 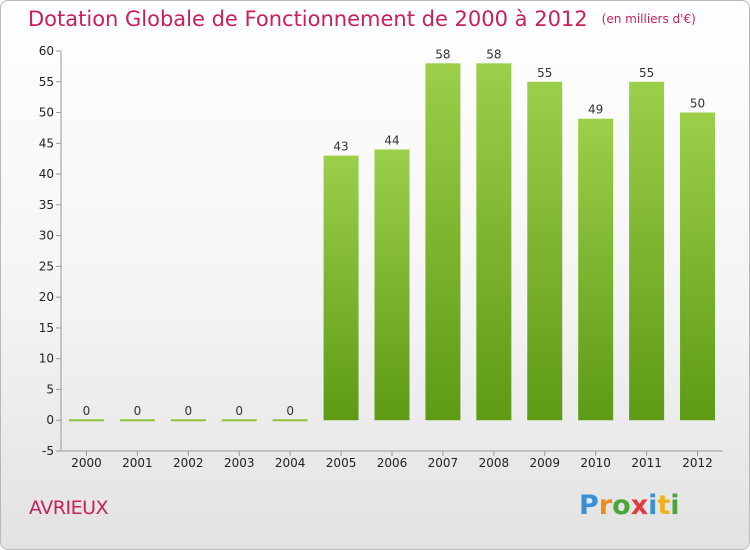 I want to click on chart-unit-note: (en milliers d'€), so click(x=648, y=19).